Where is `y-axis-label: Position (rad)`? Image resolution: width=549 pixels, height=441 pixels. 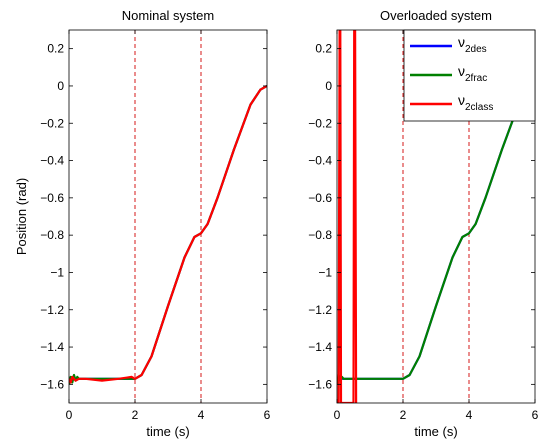
y-axis-label: Position (rad) is located at coordinates (21, 216).